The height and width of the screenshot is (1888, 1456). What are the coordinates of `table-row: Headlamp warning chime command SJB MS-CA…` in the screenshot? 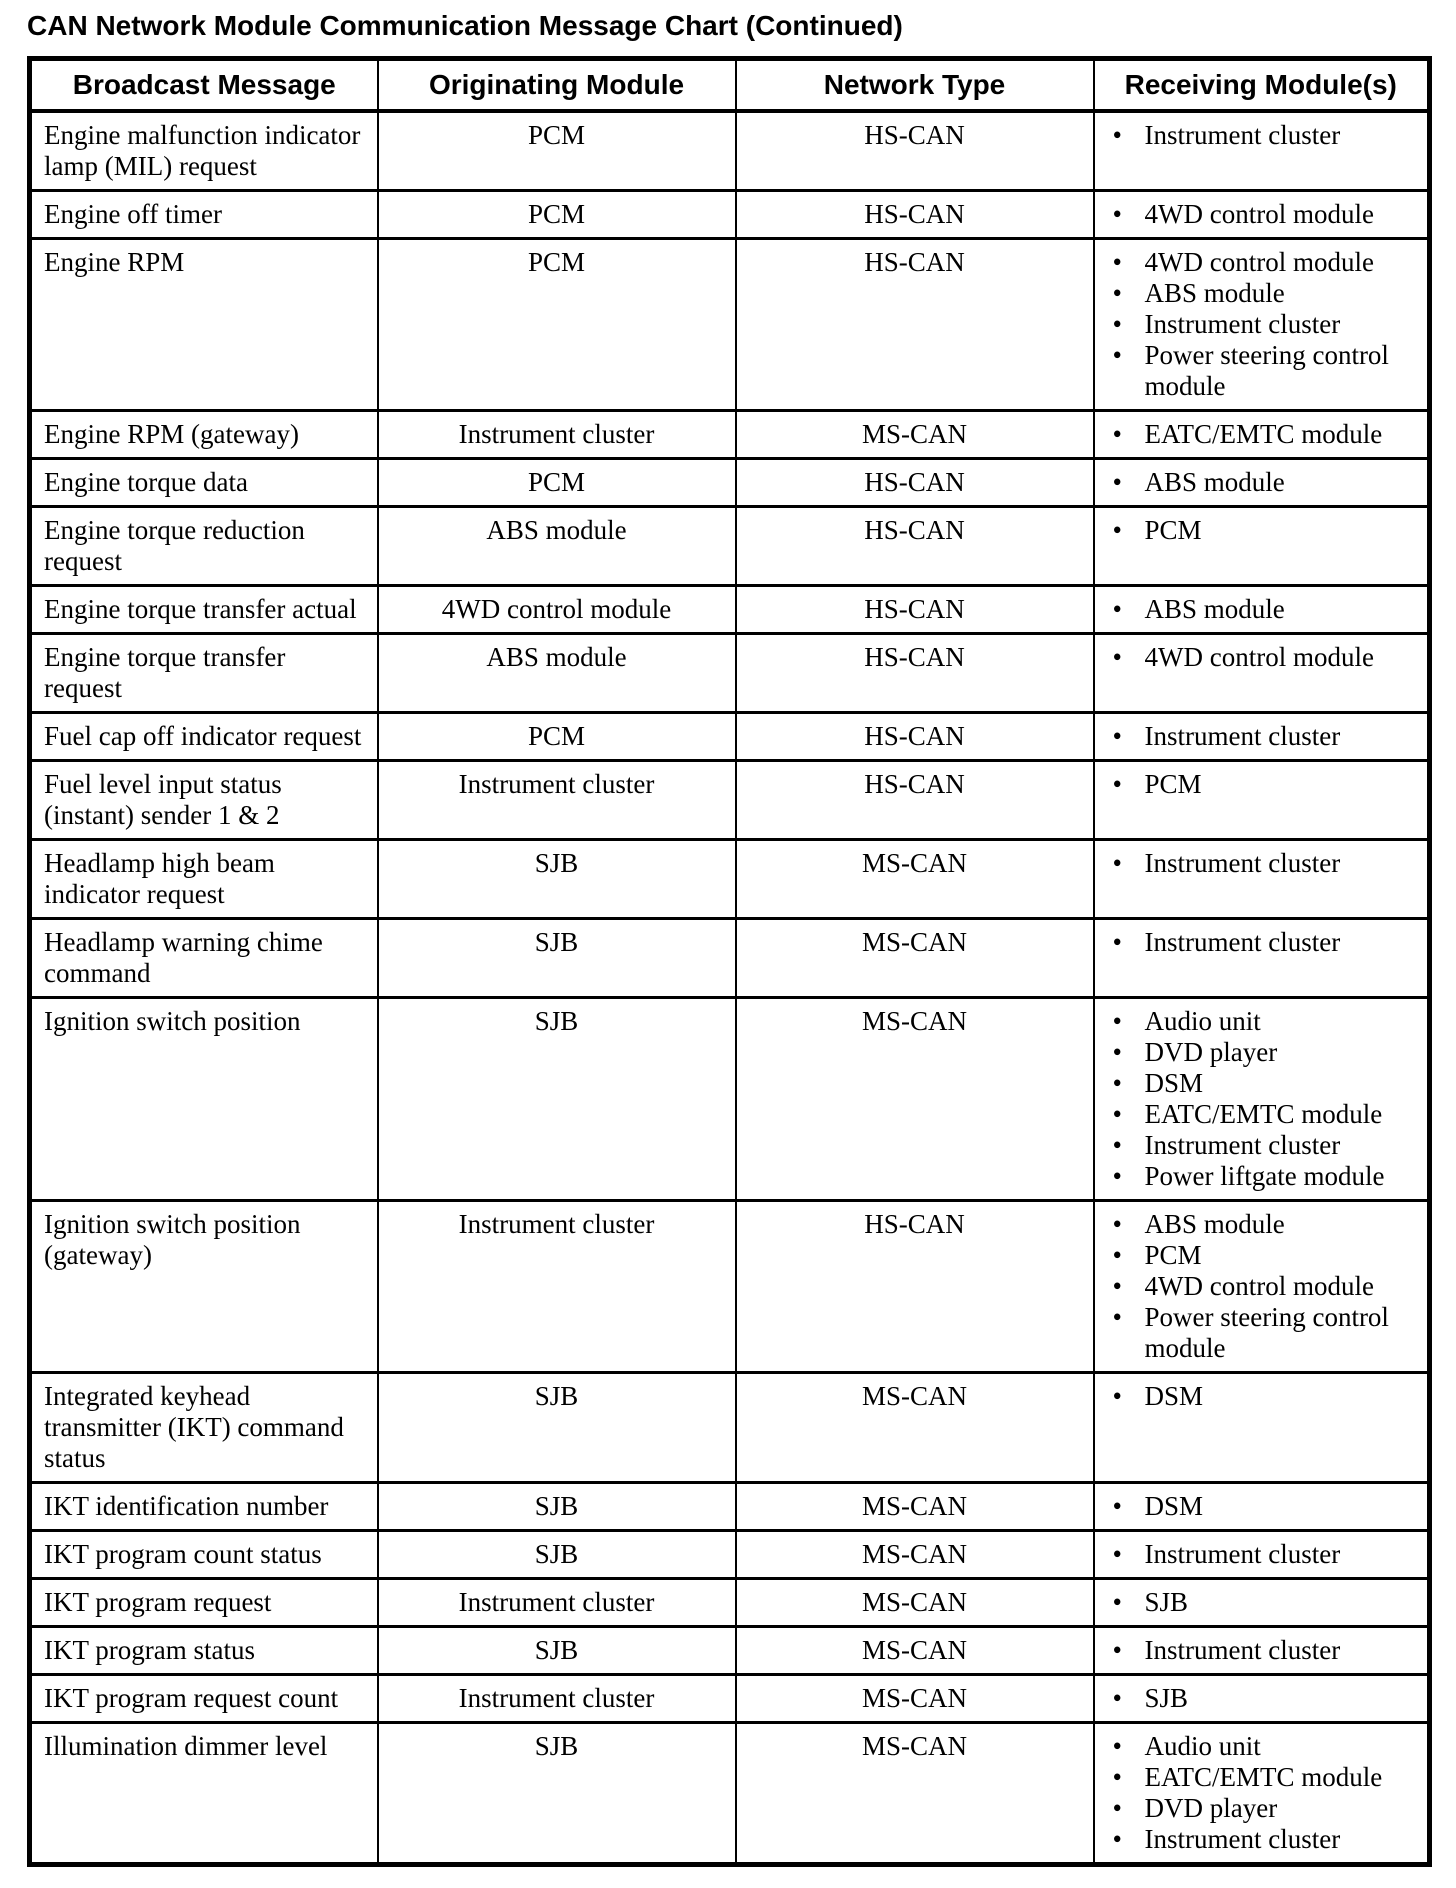 It's located at (729, 958).